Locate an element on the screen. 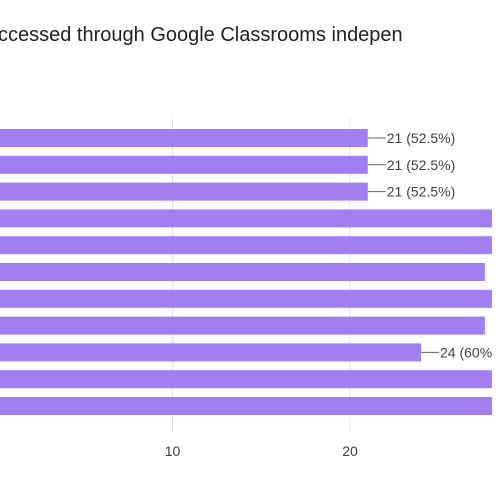 This screenshot has height=498, width=499. x-tick-label: 10 is located at coordinates (173, 451).